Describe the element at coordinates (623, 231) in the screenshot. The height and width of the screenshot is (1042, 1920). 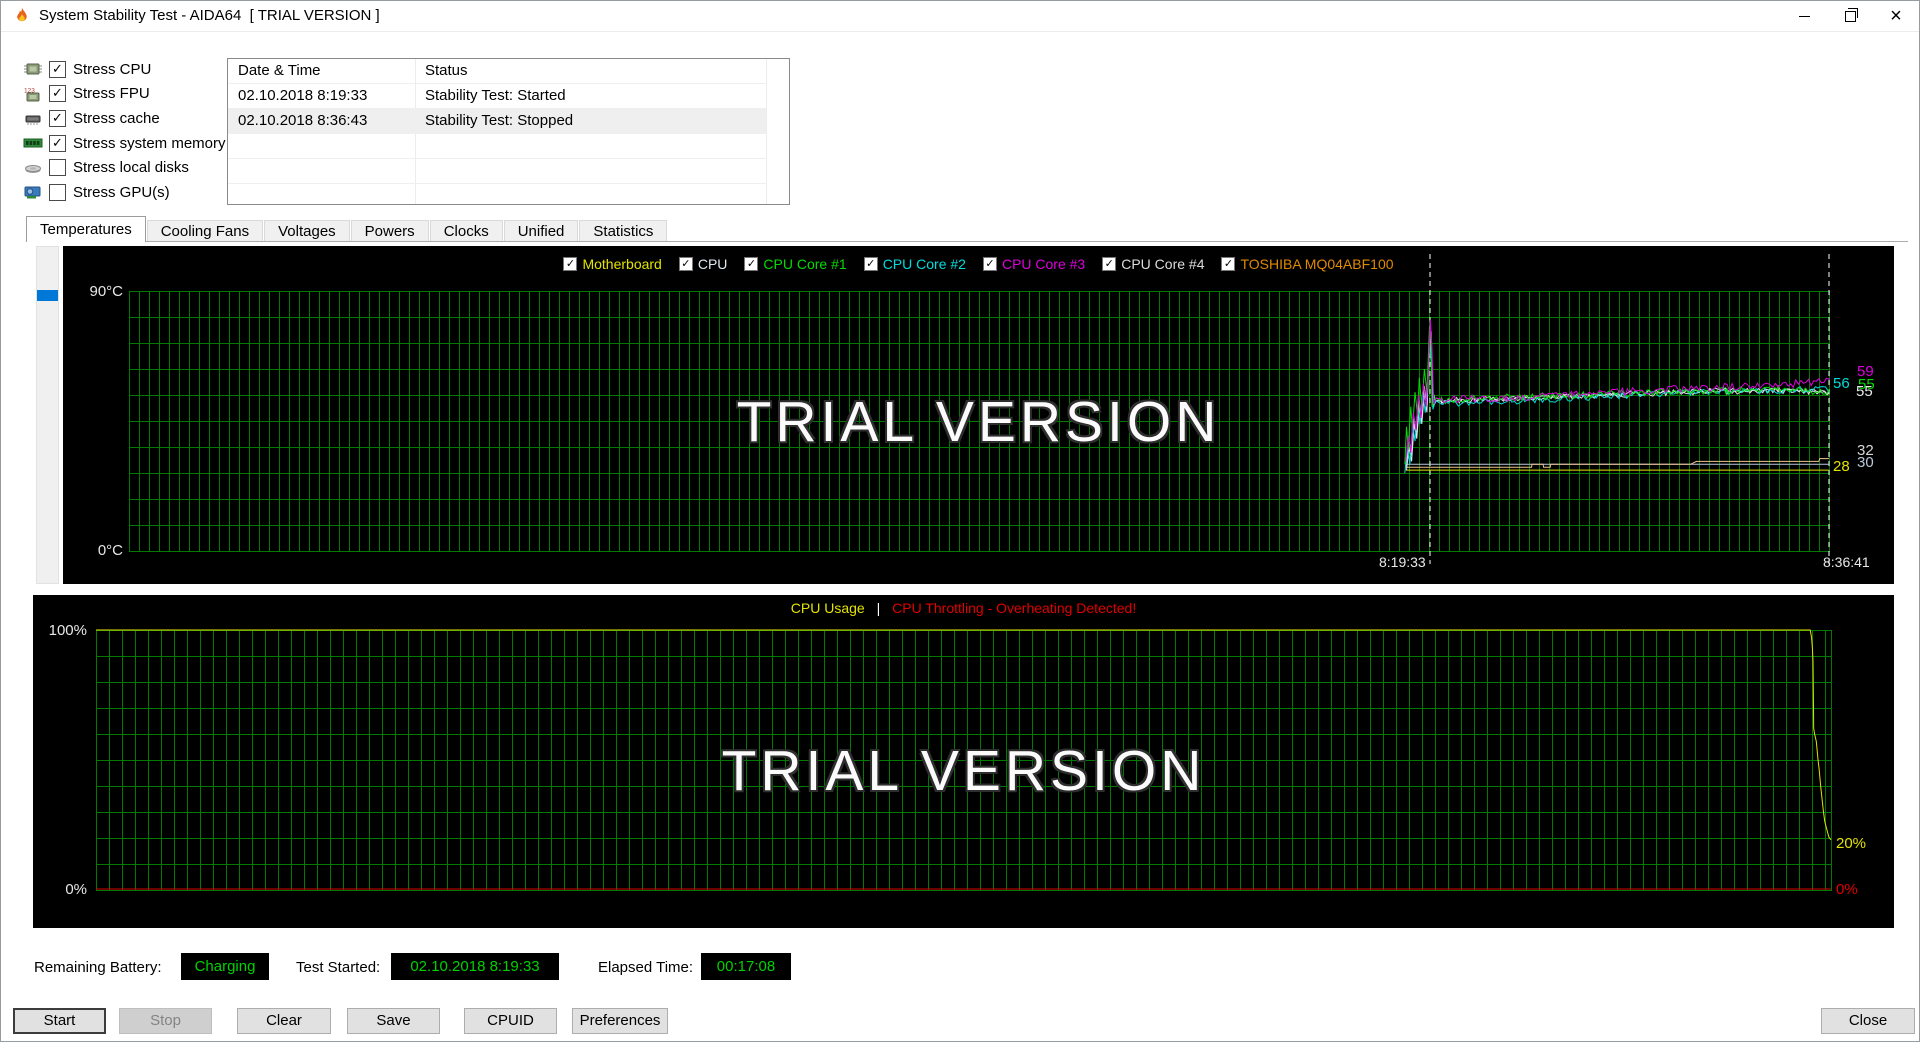
I see `tab-statistics: Statistics` at that location.